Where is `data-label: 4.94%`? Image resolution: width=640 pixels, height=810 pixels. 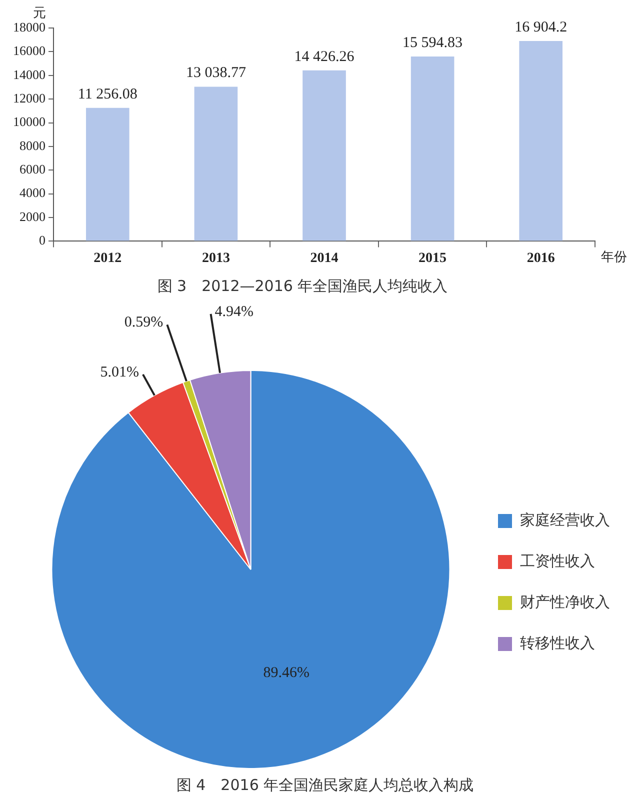
data-label: 4.94% is located at coordinates (234, 312).